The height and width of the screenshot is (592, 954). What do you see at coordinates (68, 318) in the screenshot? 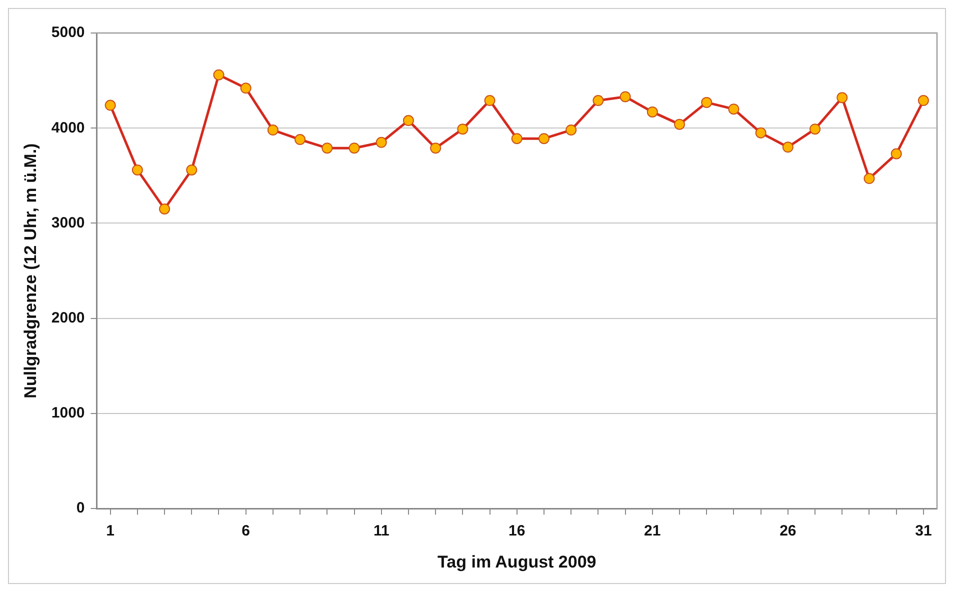
I see `y-tick-label: 2000` at bounding box center [68, 318].